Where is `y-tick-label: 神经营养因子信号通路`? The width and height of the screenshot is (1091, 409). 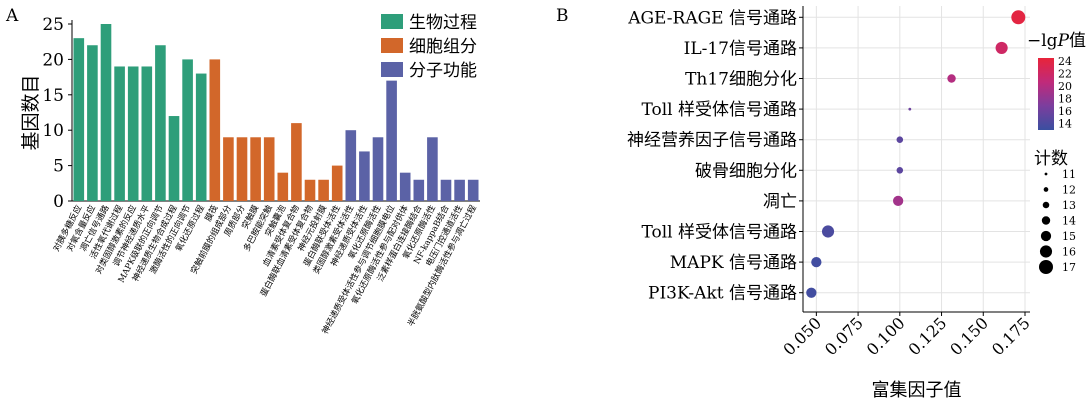 y-tick-label: 神经营养因子信号通路 is located at coordinates (712, 141).